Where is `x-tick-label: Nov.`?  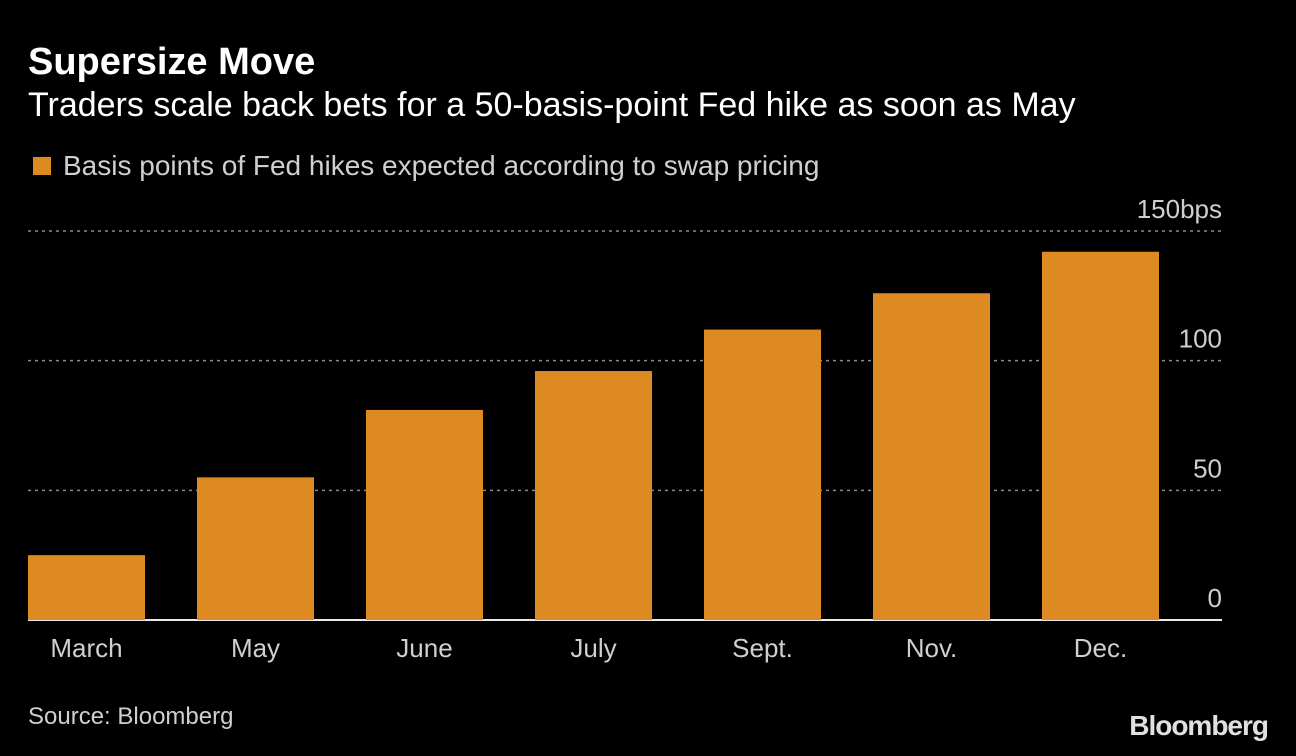 x-tick-label: Nov. is located at coordinates (932, 648).